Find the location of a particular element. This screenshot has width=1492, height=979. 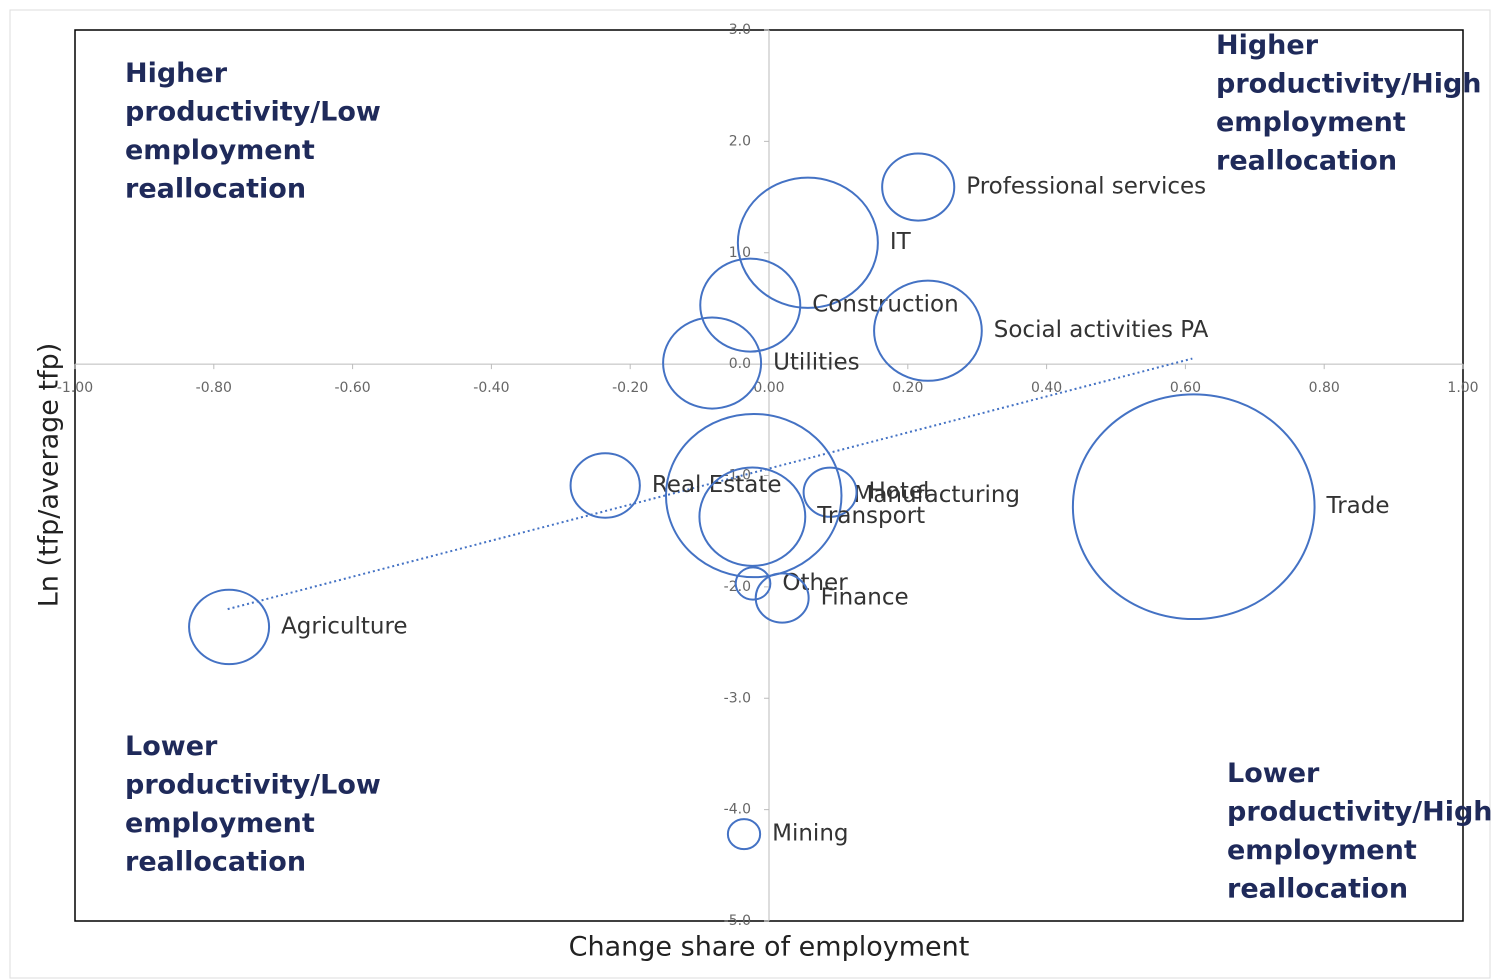

data-label: IT is located at coordinates (901, 242).